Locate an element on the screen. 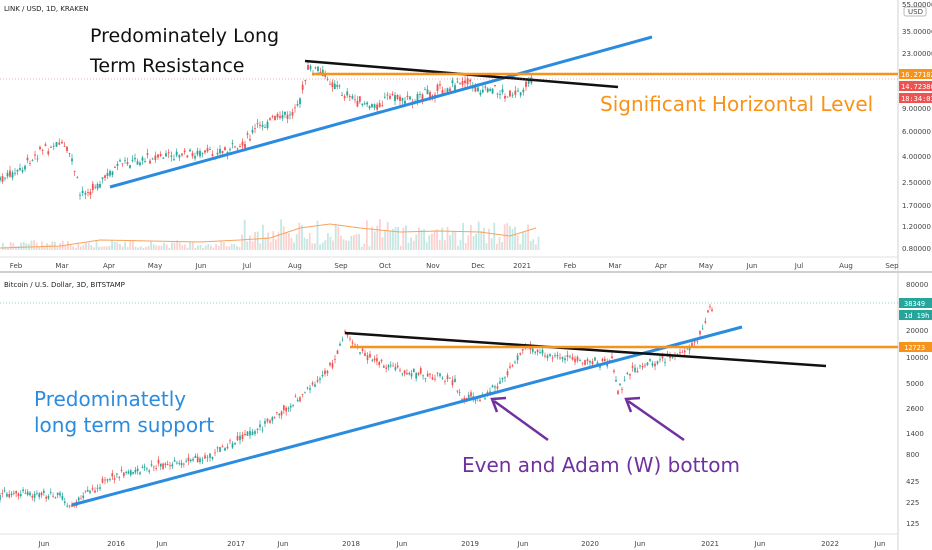 This screenshot has height=550, width=932. top-y-tick: 1.70000 is located at coordinates (916, 206).